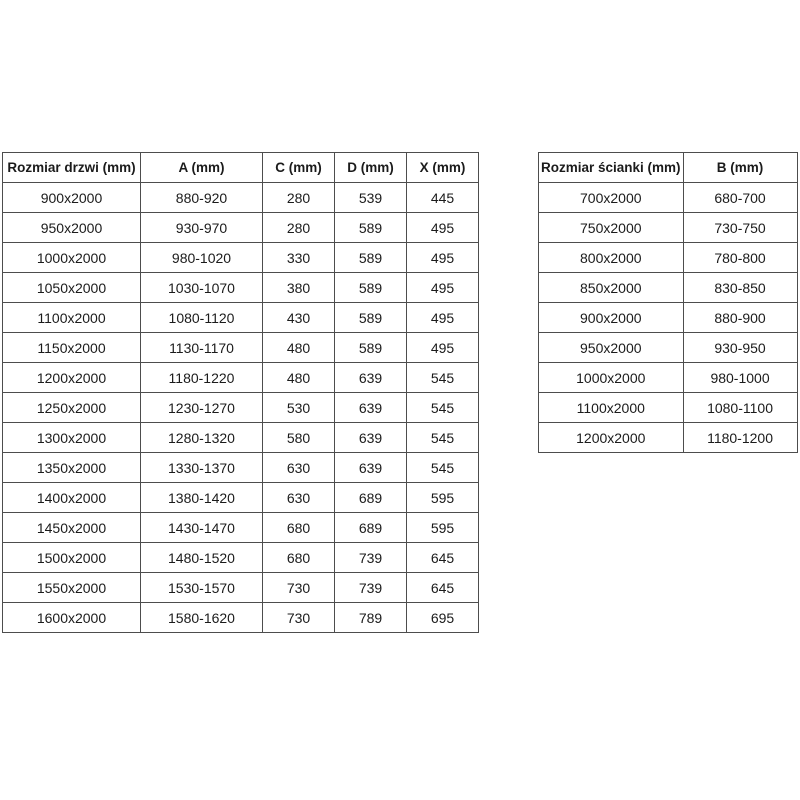  Describe the element at coordinates (740, 227) in the screenshot. I see `table-cell: 730-750` at that location.